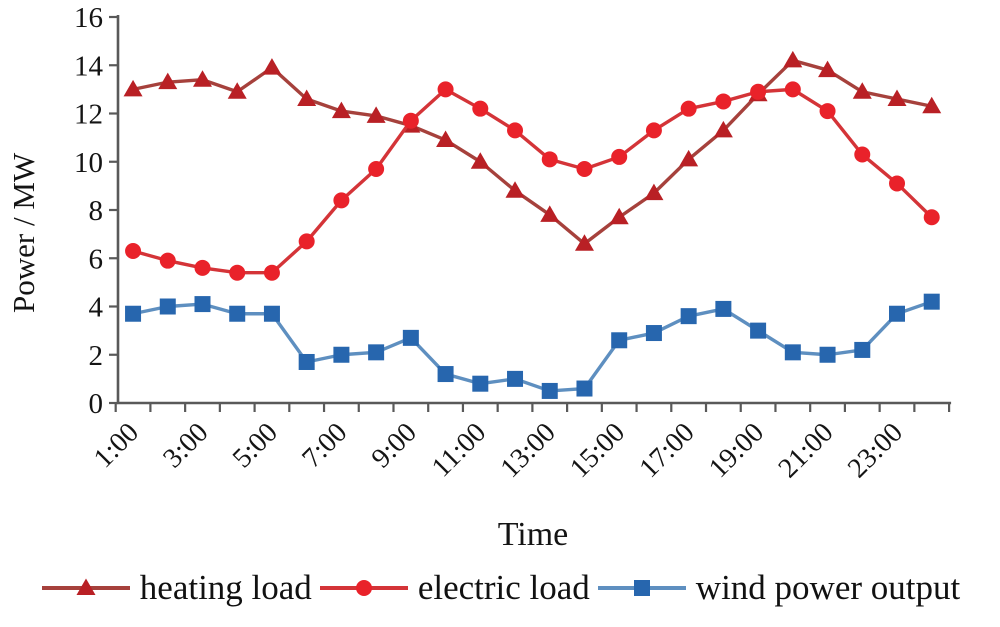 The height and width of the screenshot is (627, 1000). I want to click on y-tick-label: 16, so click(88, 18).